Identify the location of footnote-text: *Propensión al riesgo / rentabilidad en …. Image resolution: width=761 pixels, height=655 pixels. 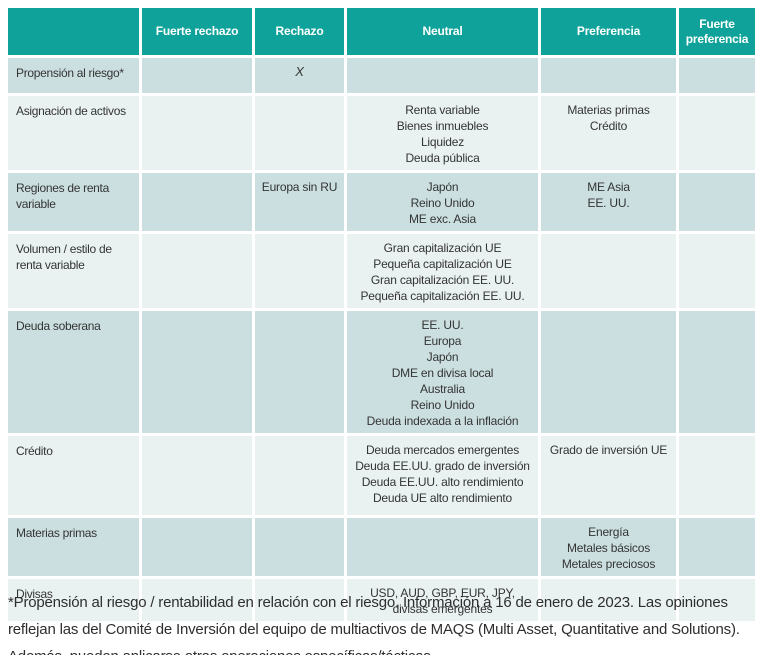
(374, 624).